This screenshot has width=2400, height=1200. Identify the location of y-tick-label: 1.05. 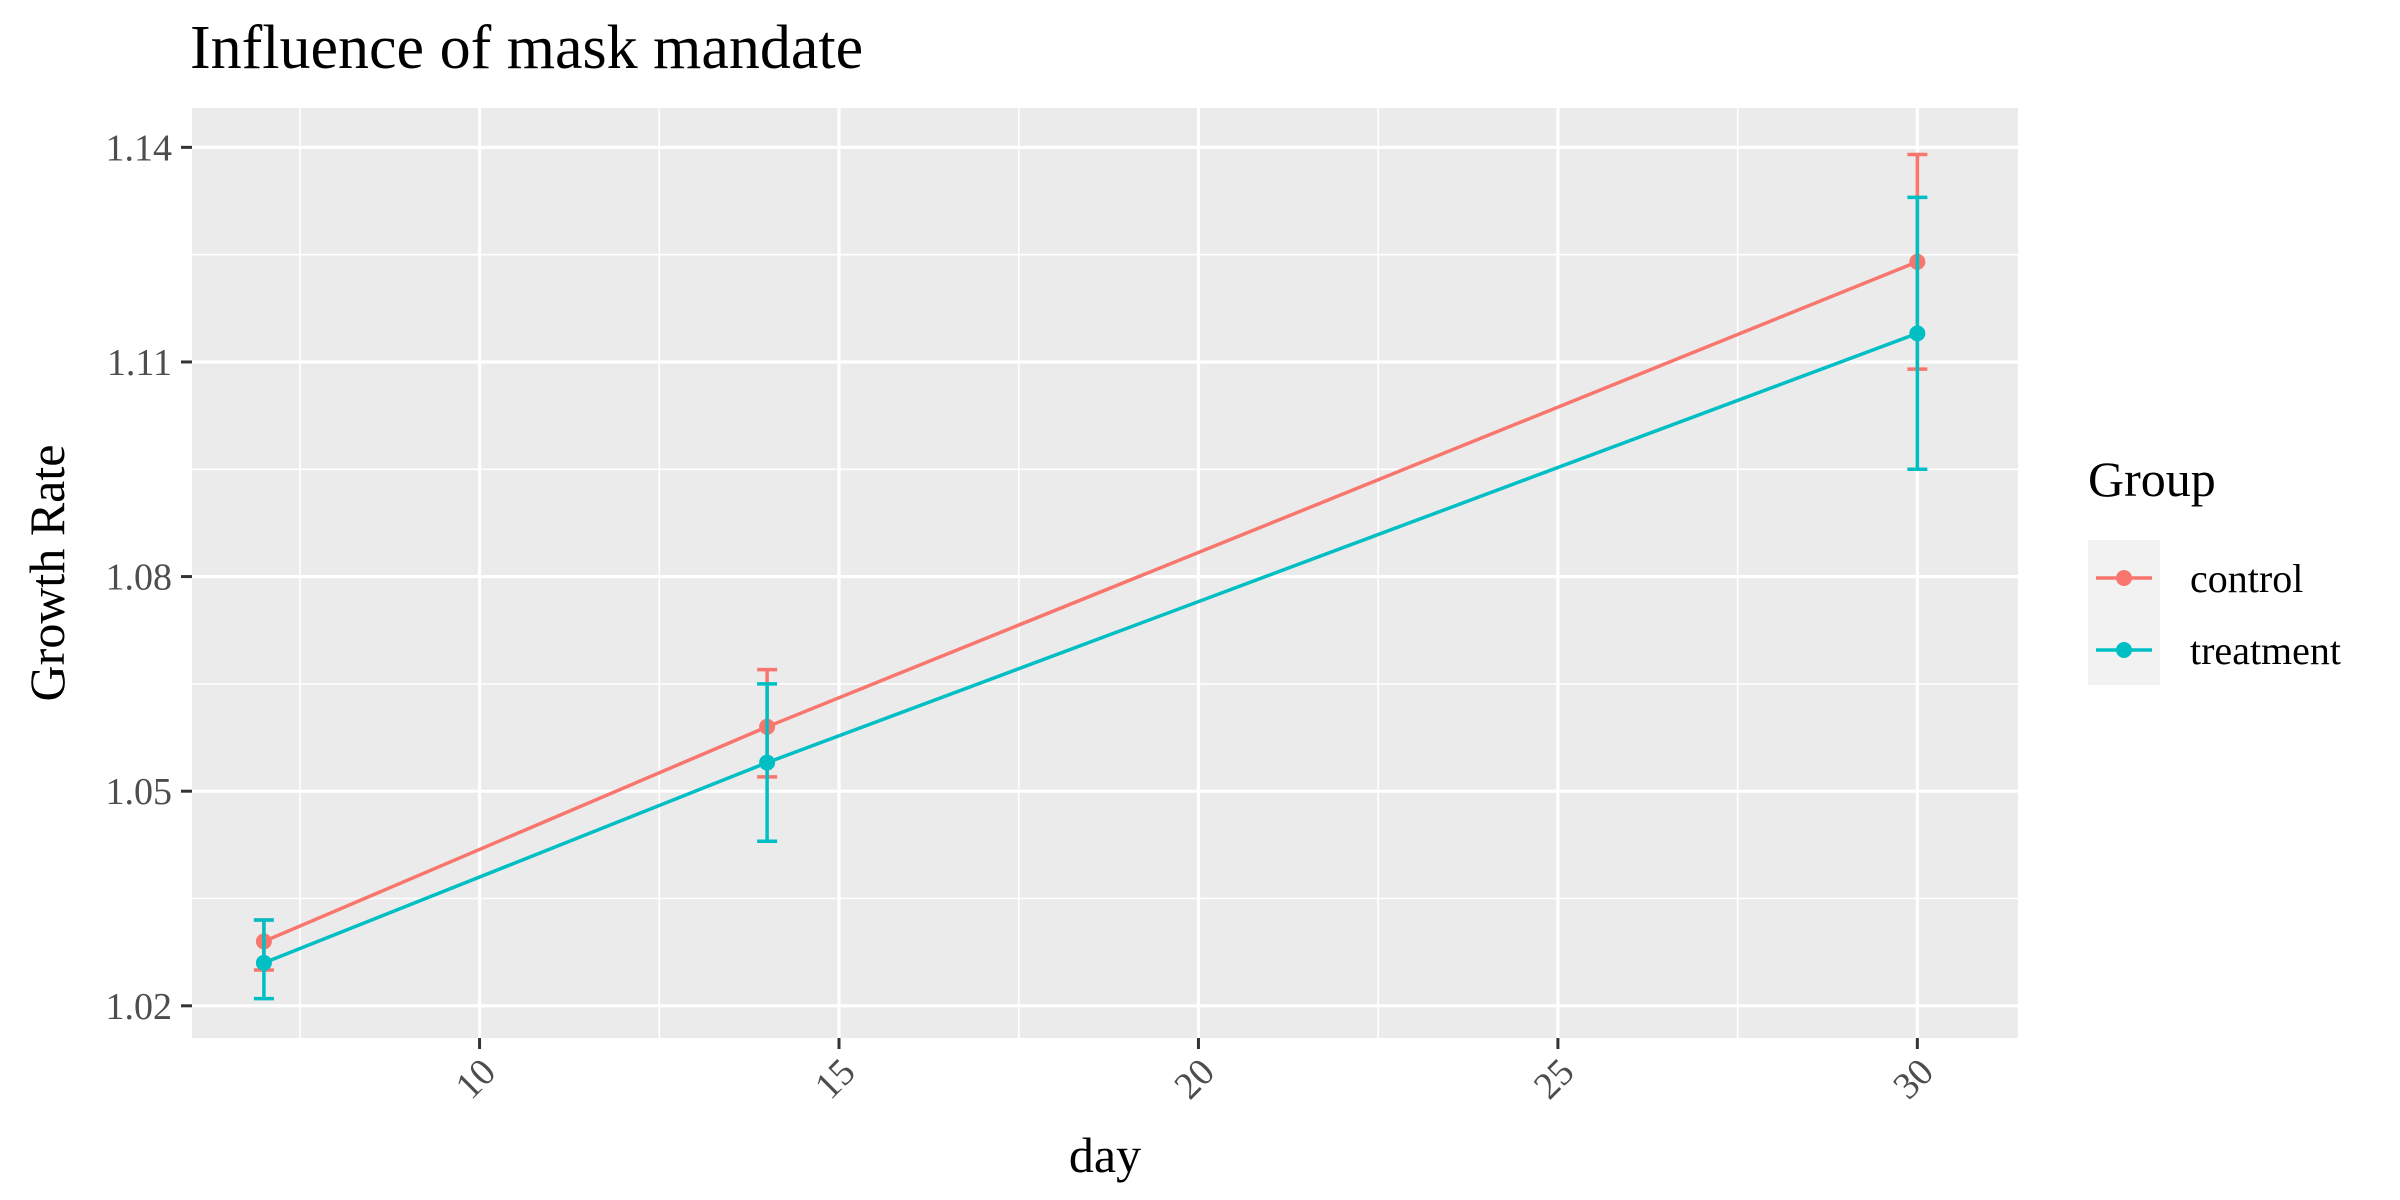
(139, 792).